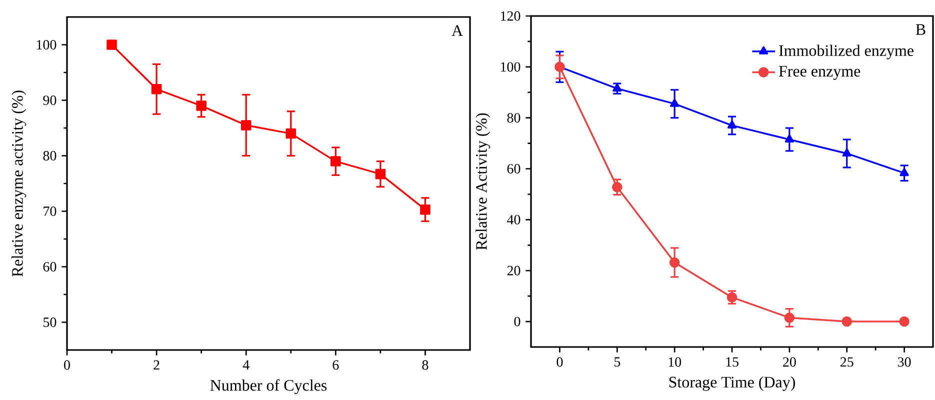  Describe the element at coordinates (268, 386) in the screenshot. I see `x-axis-title: Number of Cycles` at that location.